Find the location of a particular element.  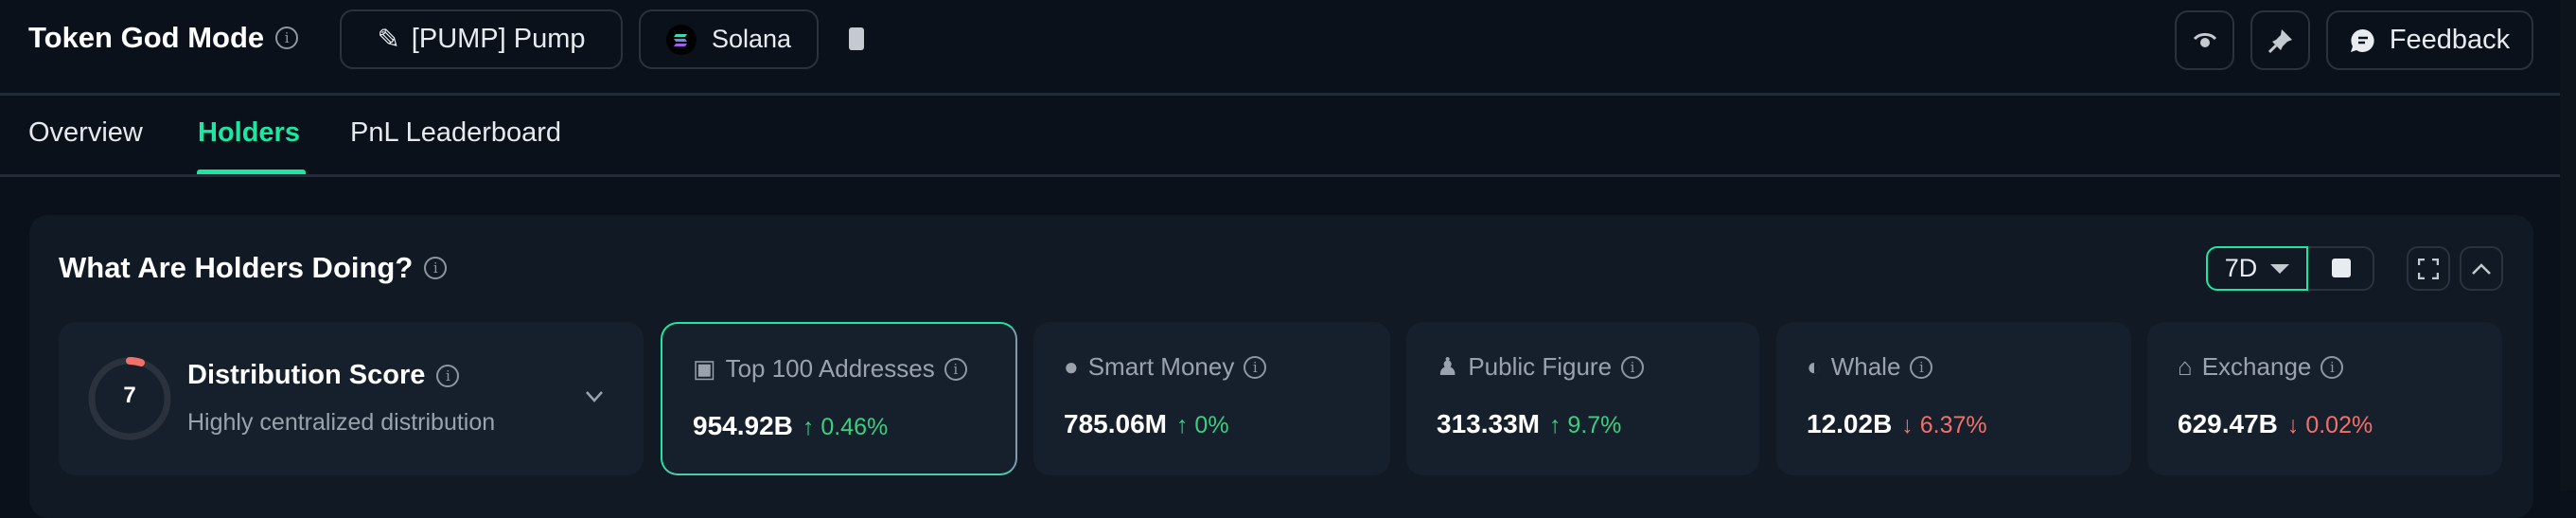

card-label: Public Figure is located at coordinates (1540, 367).